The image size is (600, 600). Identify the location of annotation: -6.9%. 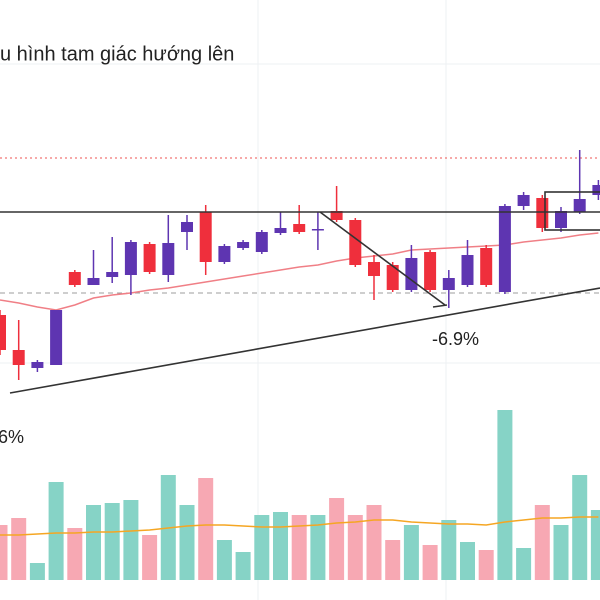
(455, 339).